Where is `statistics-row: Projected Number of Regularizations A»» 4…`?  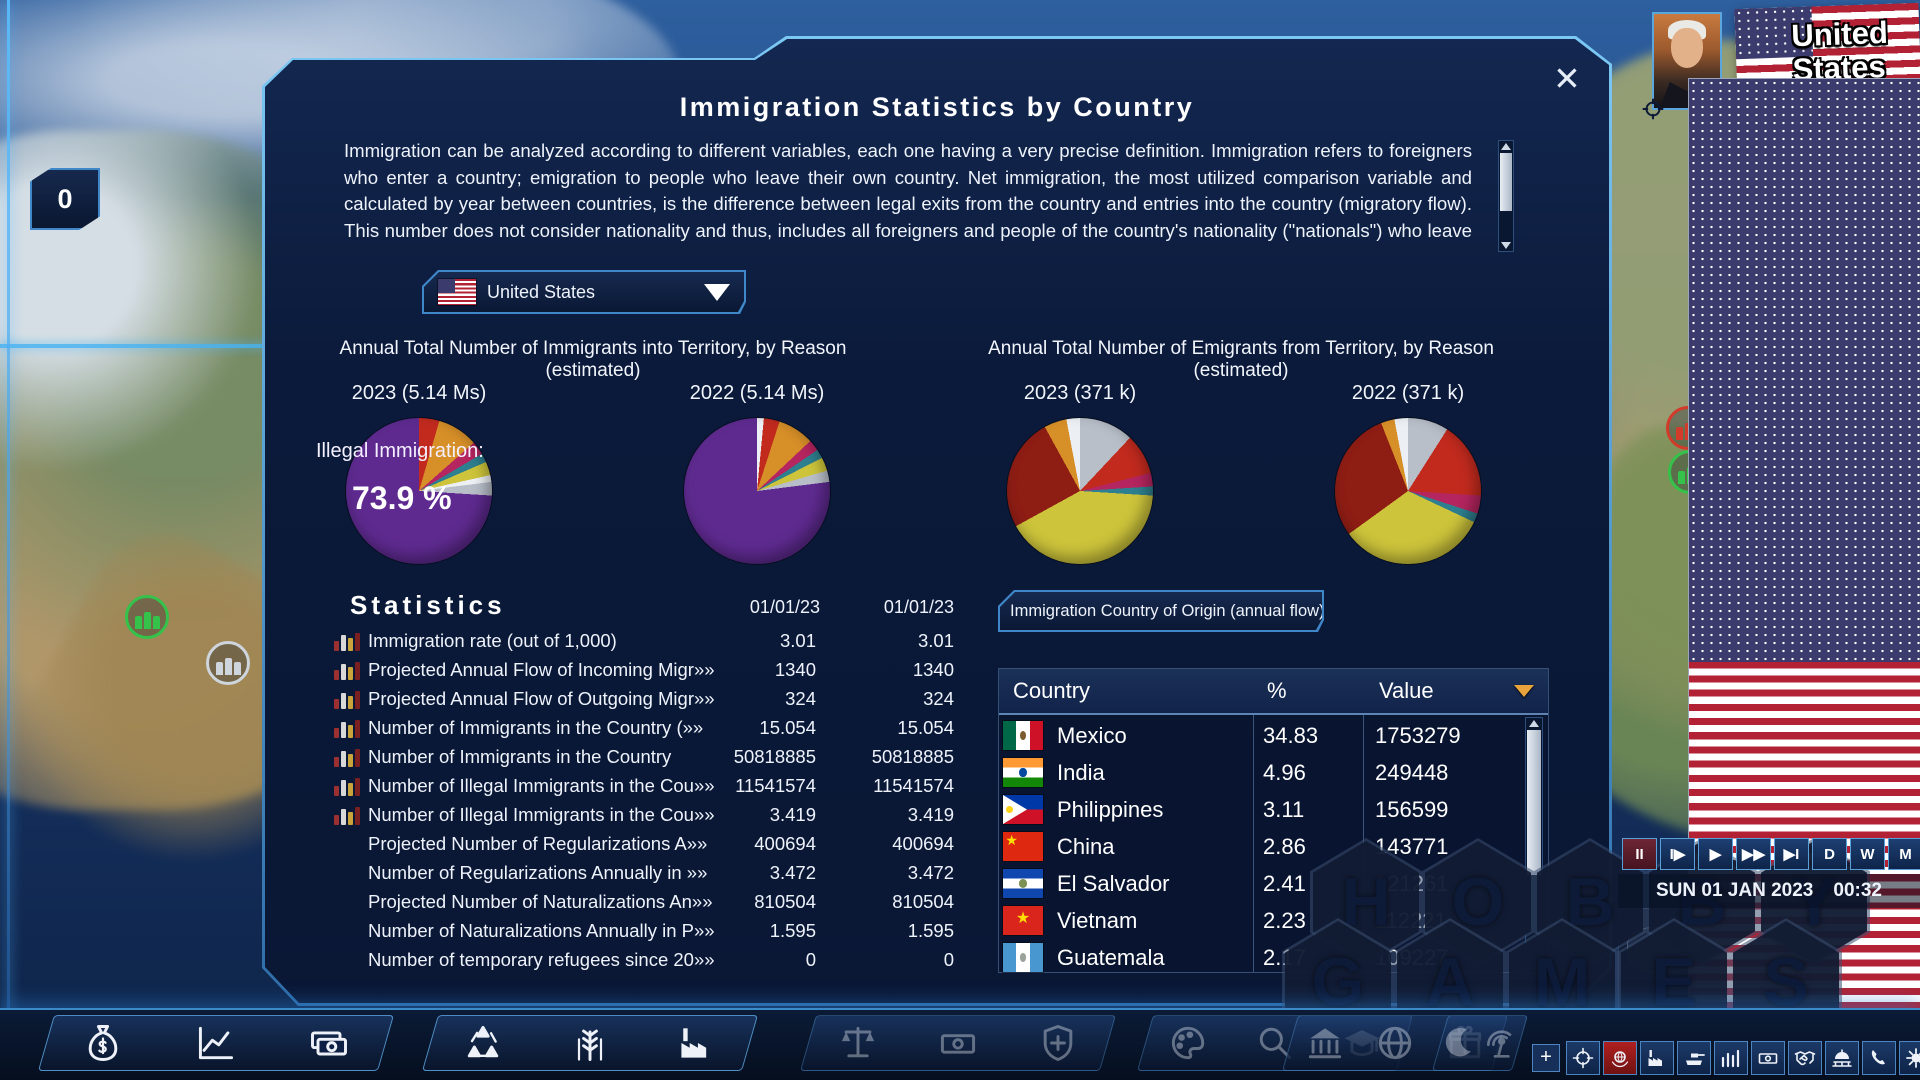
statistics-row: Projected Number of Regularizations A»» 4… is located at coordinates (646, 843).